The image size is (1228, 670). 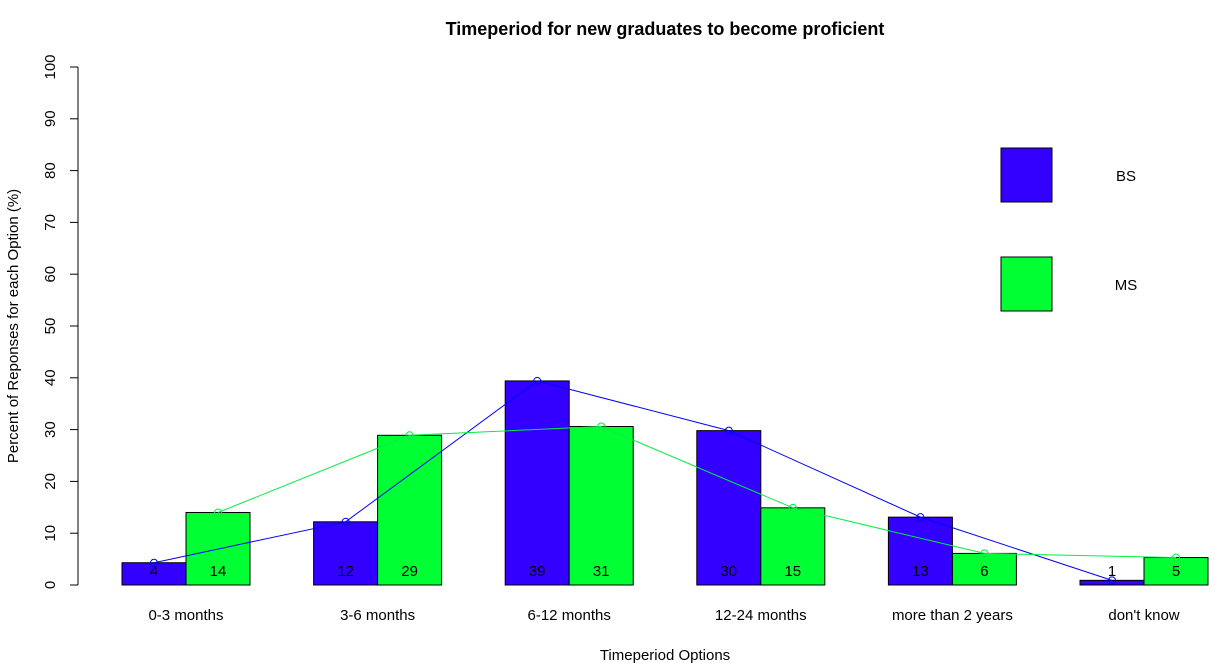 What do you see at coordinates (1126, 176) in the screenshot?
I see `legend-label-bs: BS` at bounding box center [1126, 176].